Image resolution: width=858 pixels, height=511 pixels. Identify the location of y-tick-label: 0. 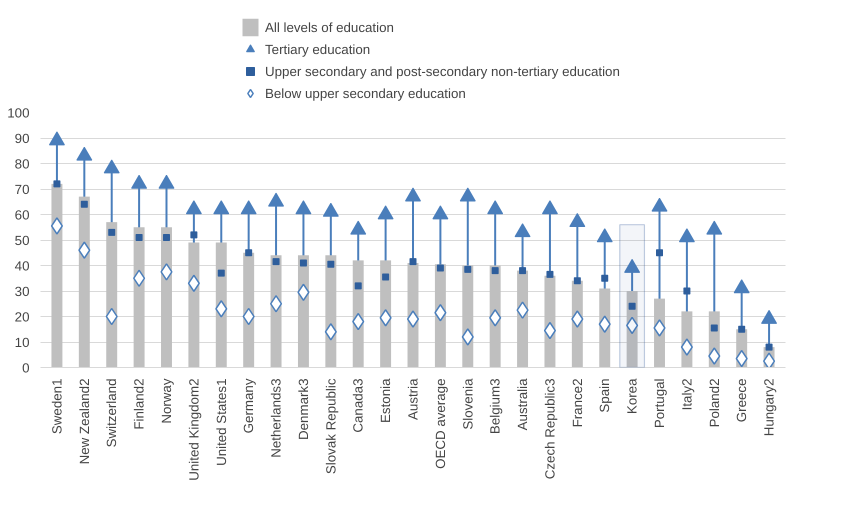
(26, 368).